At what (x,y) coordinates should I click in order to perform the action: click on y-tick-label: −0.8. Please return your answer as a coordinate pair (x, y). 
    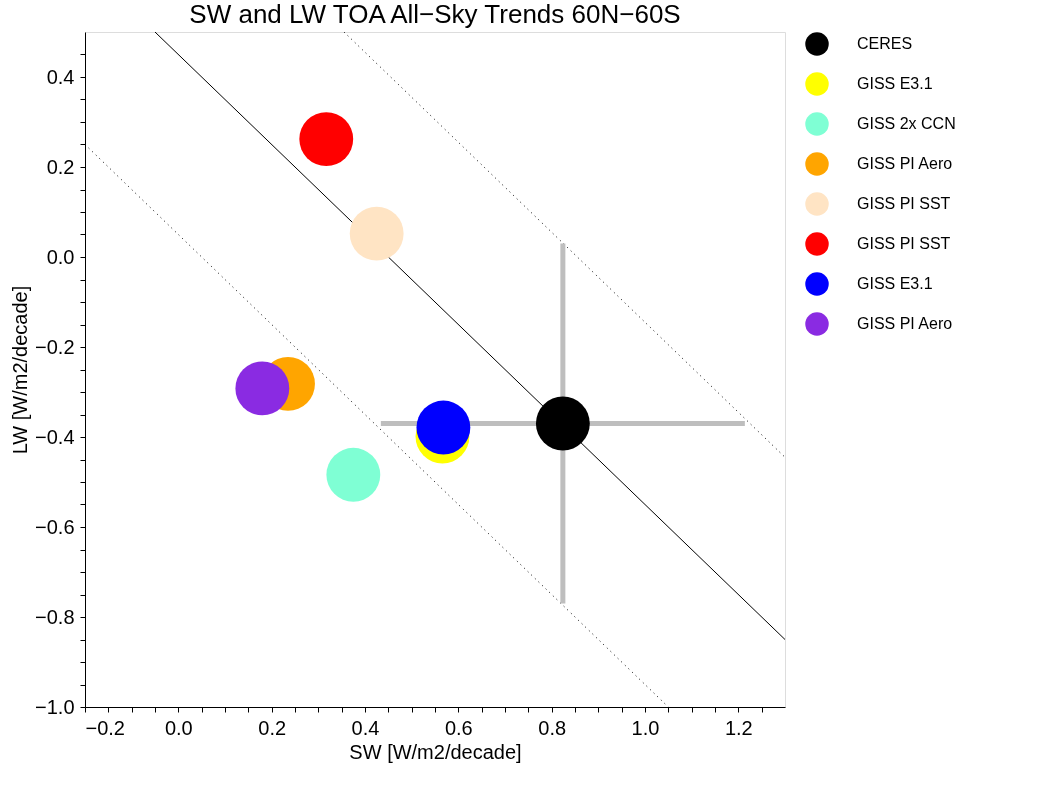
    Looking at the image, I should click on (55, 616).